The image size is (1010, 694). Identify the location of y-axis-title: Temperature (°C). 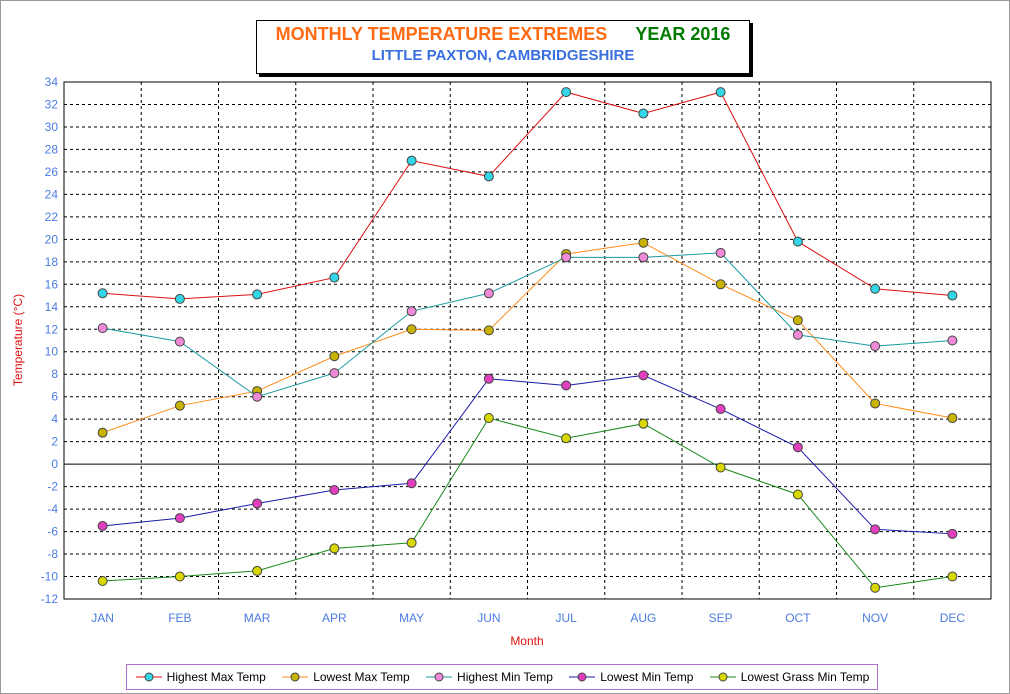
(18, 340).